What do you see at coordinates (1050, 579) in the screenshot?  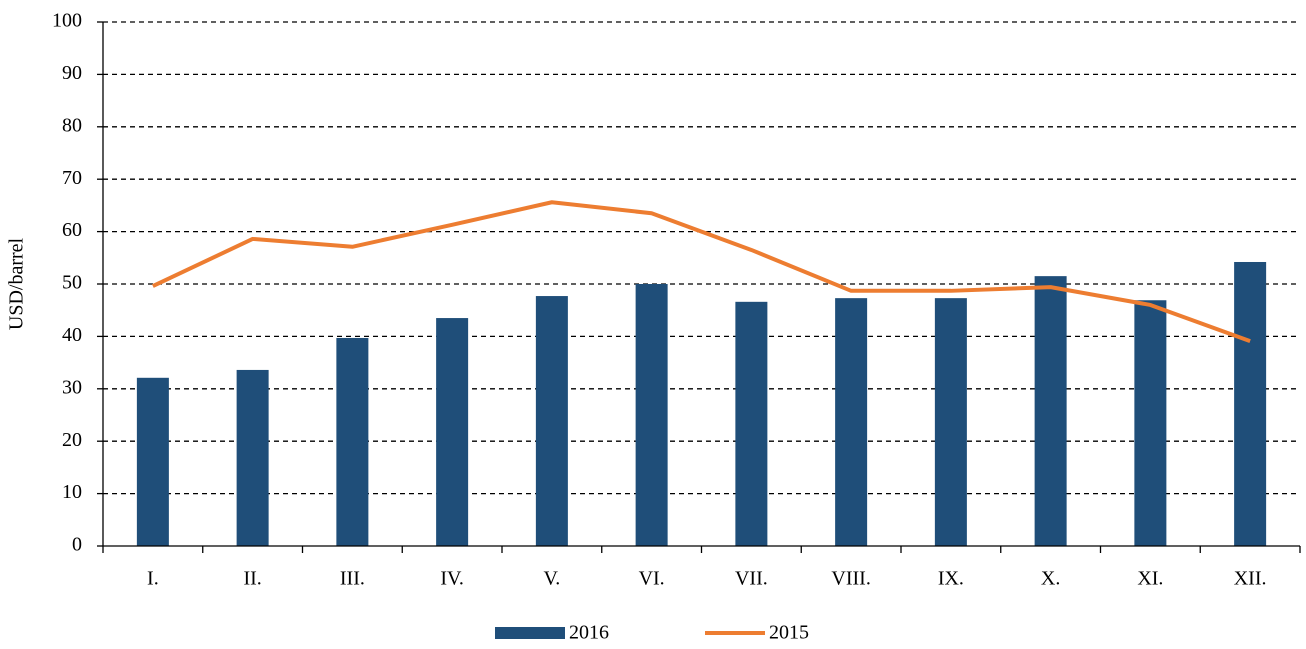 I see `x-tick-label: X.` at bounding box center [1050, 579].